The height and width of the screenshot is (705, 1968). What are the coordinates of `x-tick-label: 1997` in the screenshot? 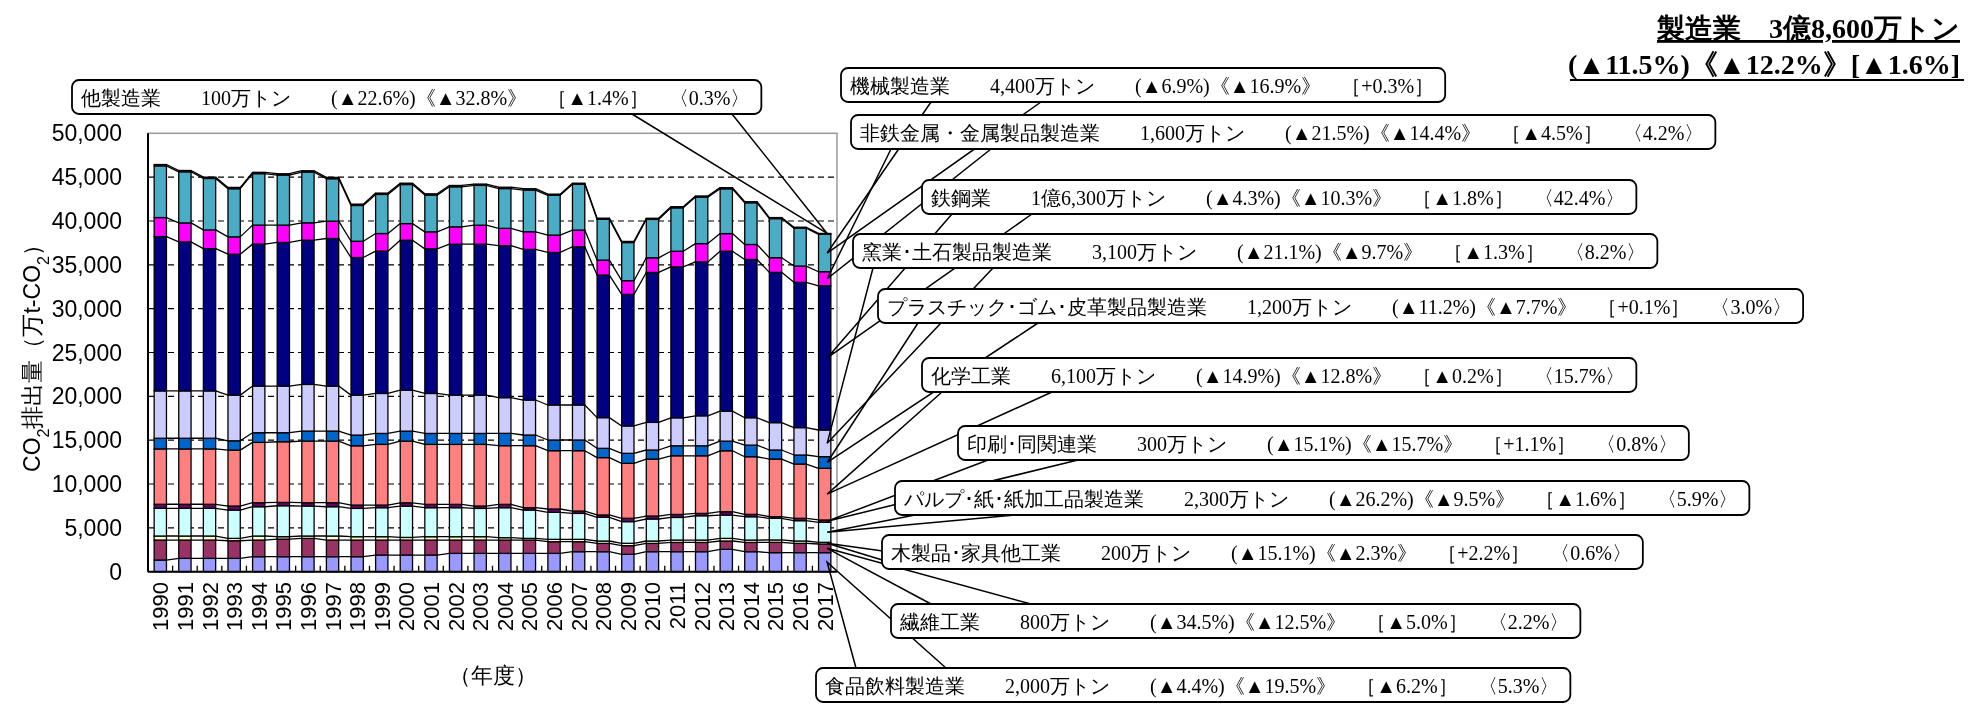 It's located at (333, 606).